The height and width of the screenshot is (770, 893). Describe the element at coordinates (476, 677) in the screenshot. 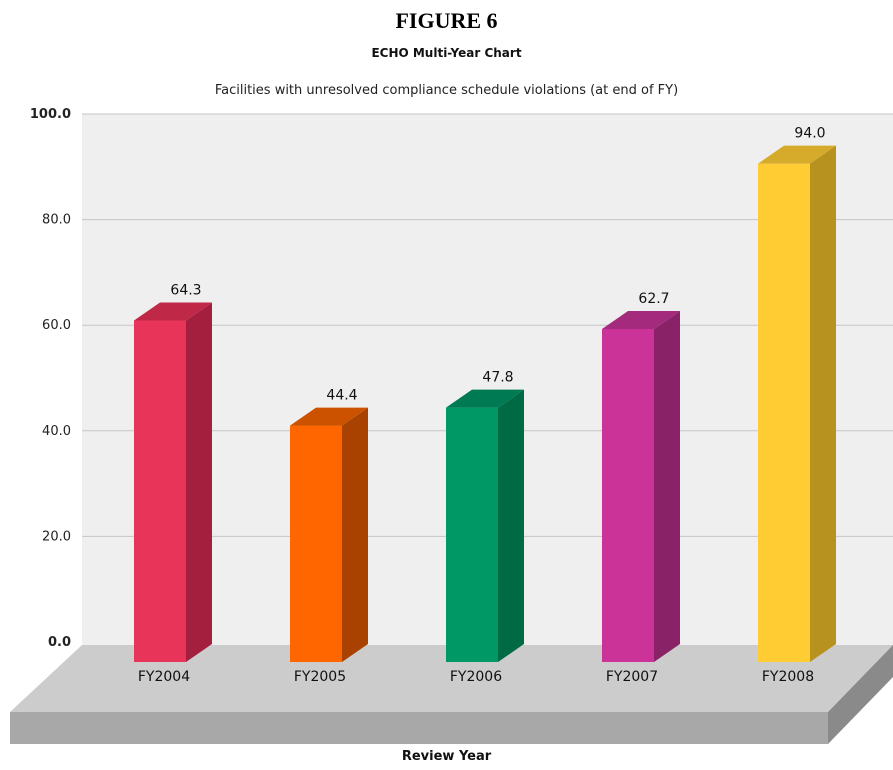

I see `x-tick-label: FY2006` at that location.